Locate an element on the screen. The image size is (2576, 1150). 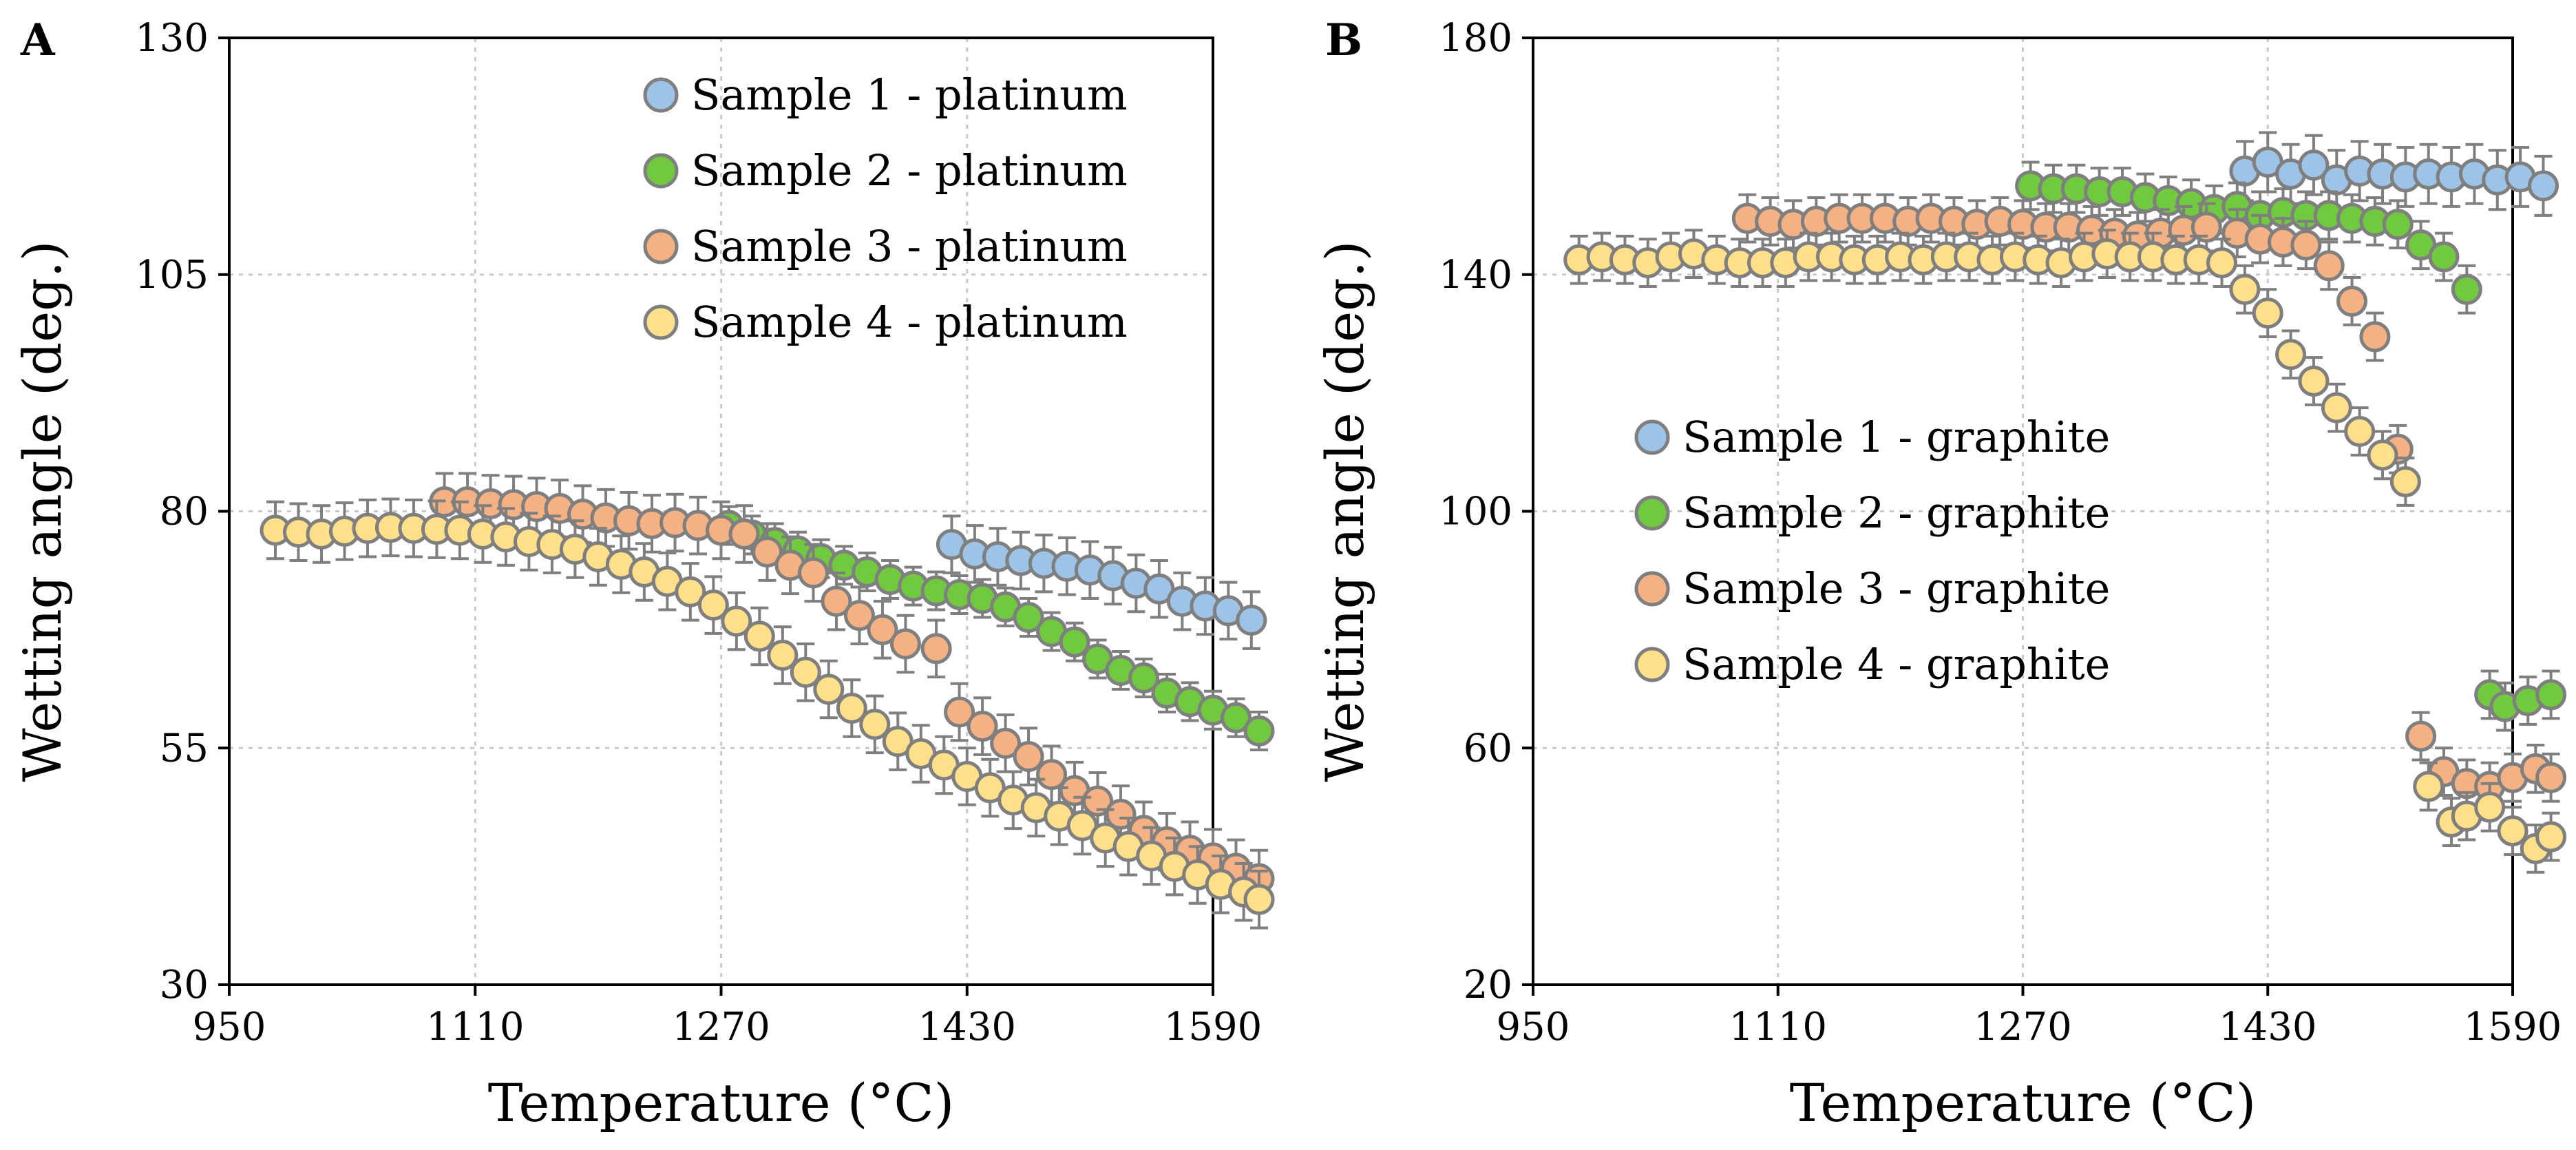
legend-label: Sample 2 - platinum is located at coordinates (910, 170).